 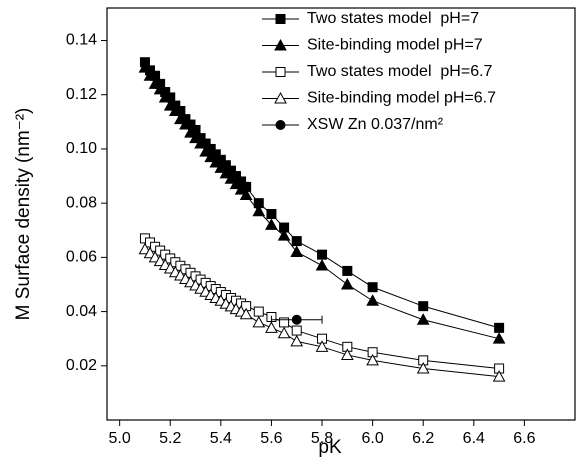 What do you see at coordinates (330, 447) in the screenshot?
I see `x-axis-label: pK` at bounding box center [330, 447].